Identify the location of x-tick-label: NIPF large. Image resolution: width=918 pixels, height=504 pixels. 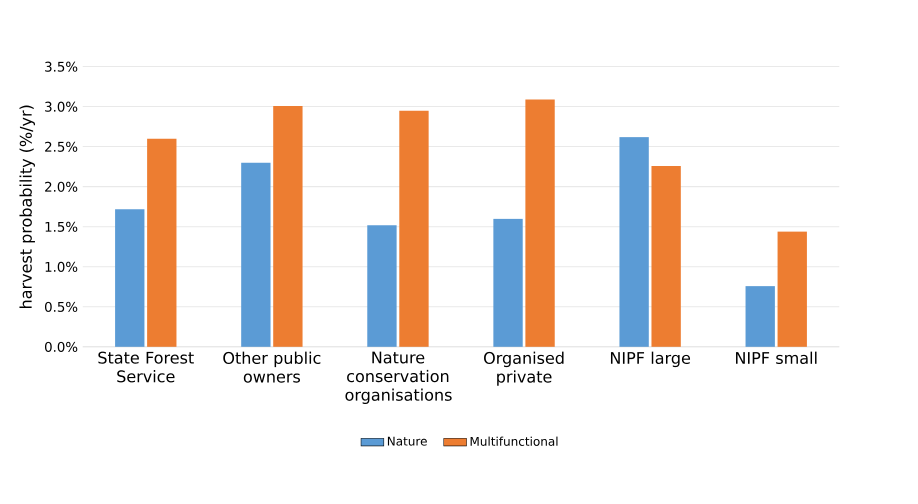
(650, 359).